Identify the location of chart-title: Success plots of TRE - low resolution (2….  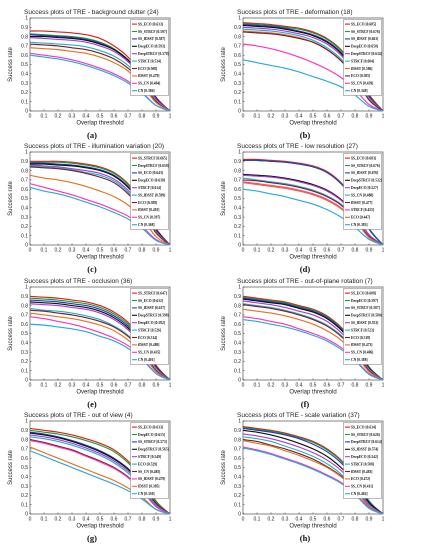
(297, 146).